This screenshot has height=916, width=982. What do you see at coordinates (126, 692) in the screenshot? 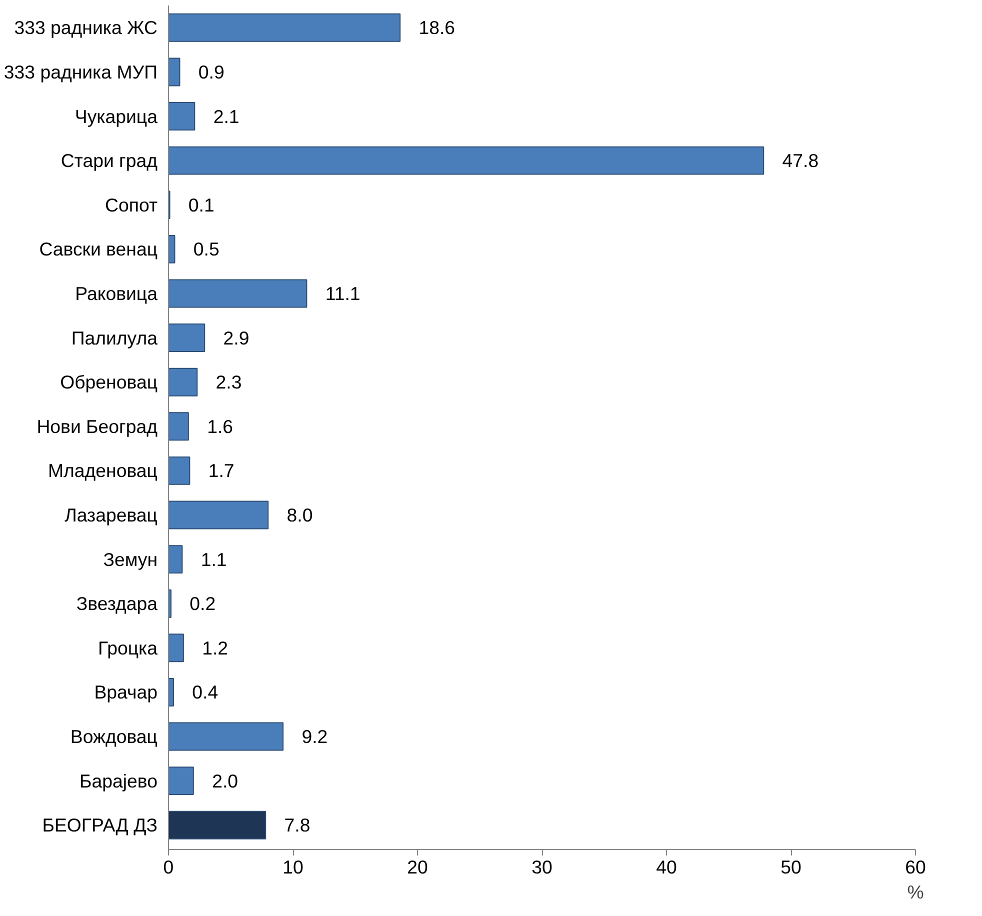
I see `y-tick-label: Врачар` at bounding box center [126, 692].